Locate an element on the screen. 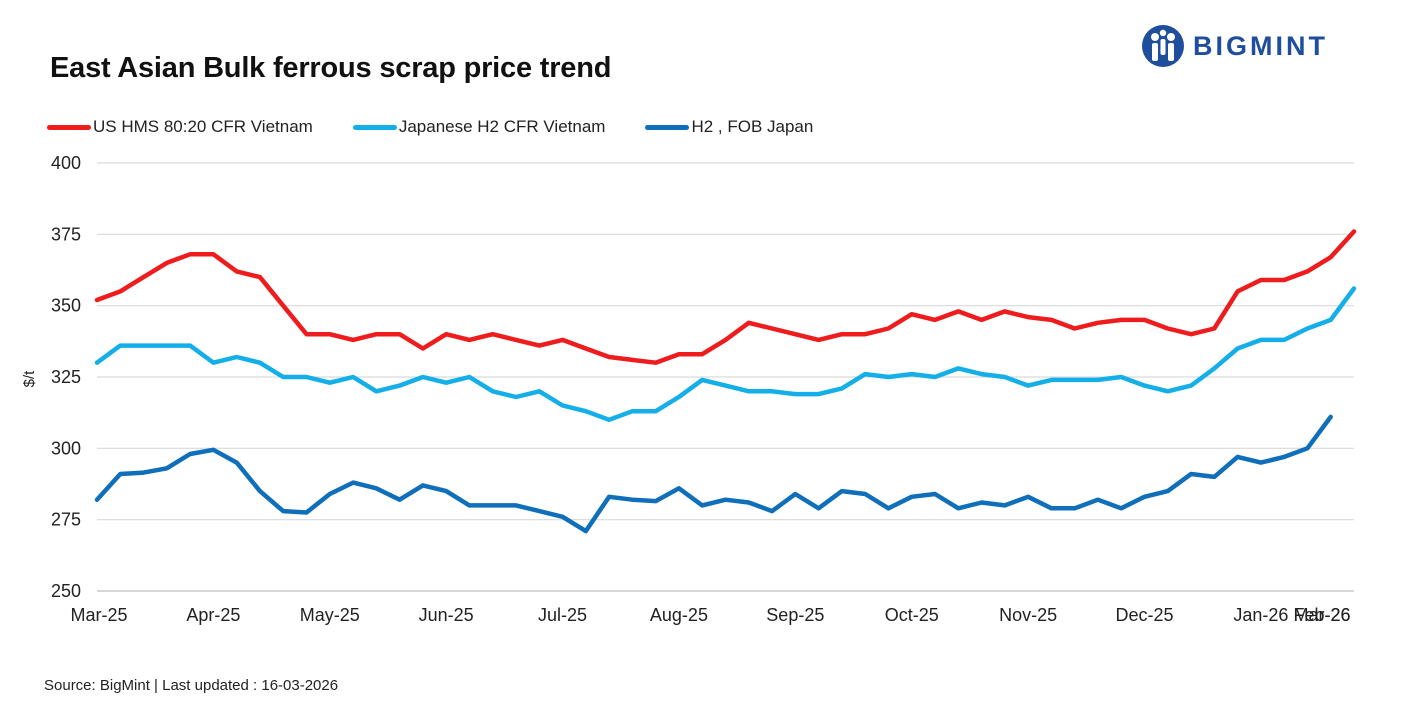  x-tick-label: Feb-26 is located at coordinates (1321, 615).